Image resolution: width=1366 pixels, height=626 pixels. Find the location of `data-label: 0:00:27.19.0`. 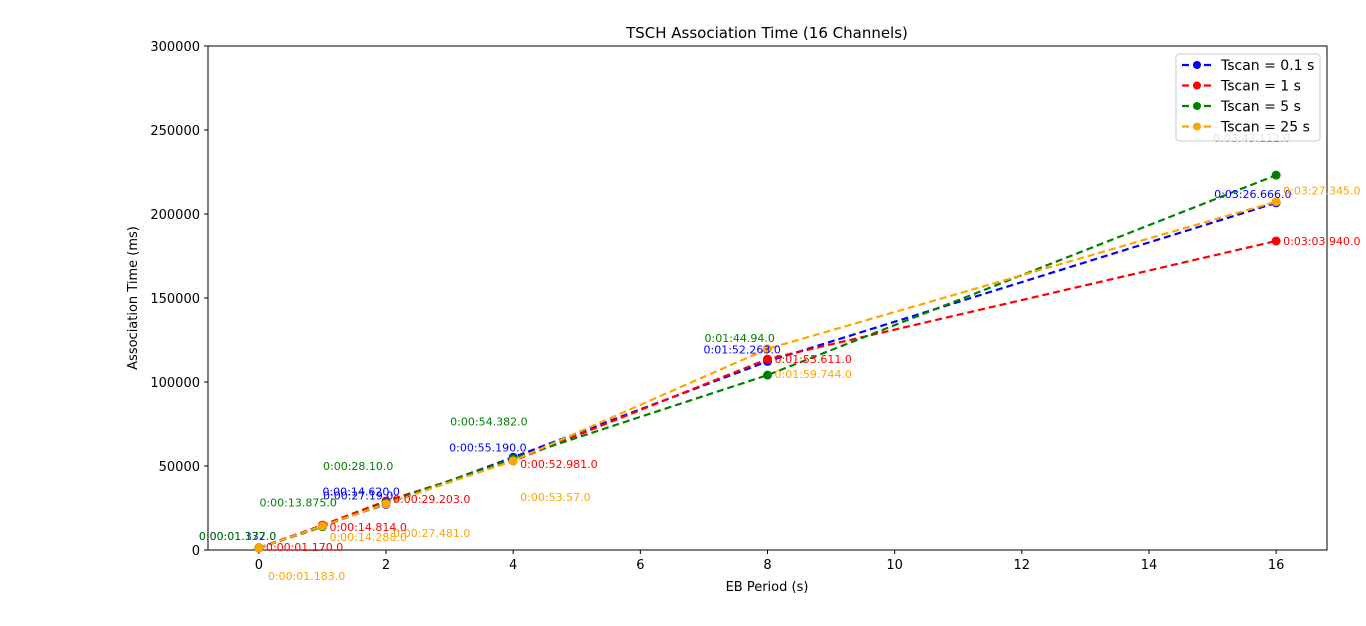

data-label: 0:00:27.19.0 is located at coordinates (358, 495).